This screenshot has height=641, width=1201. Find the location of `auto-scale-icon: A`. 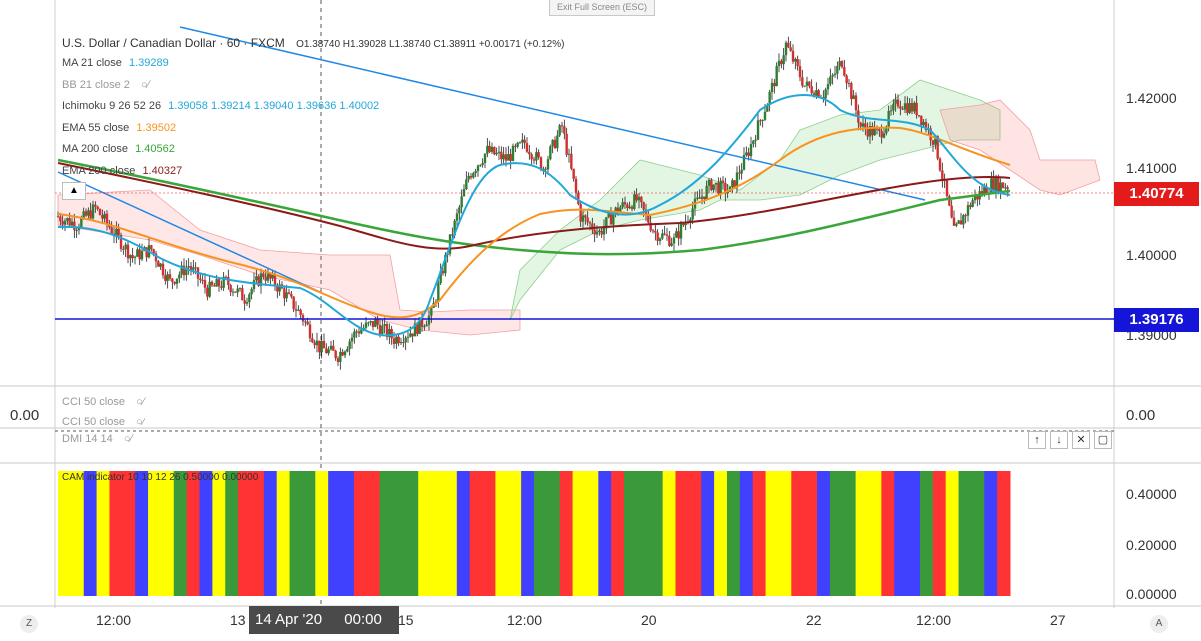

auto-scale-icon: A is located at coordinates (1159, 624).